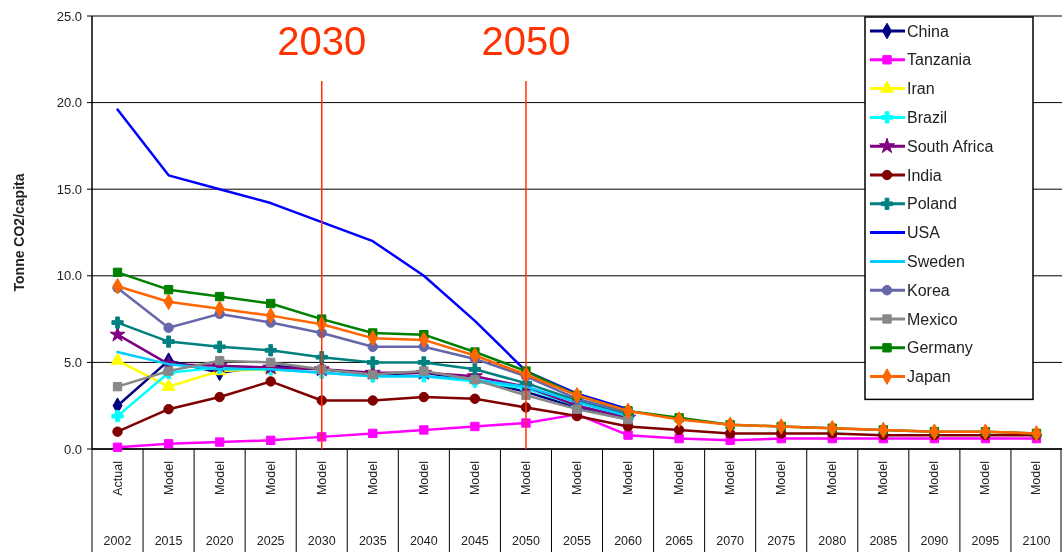 The image size is (1062, 554). What do you see at coordinates (929, 377) in the screenshot?
I see `legend-label: Japan` at bounding box center [929, 377].